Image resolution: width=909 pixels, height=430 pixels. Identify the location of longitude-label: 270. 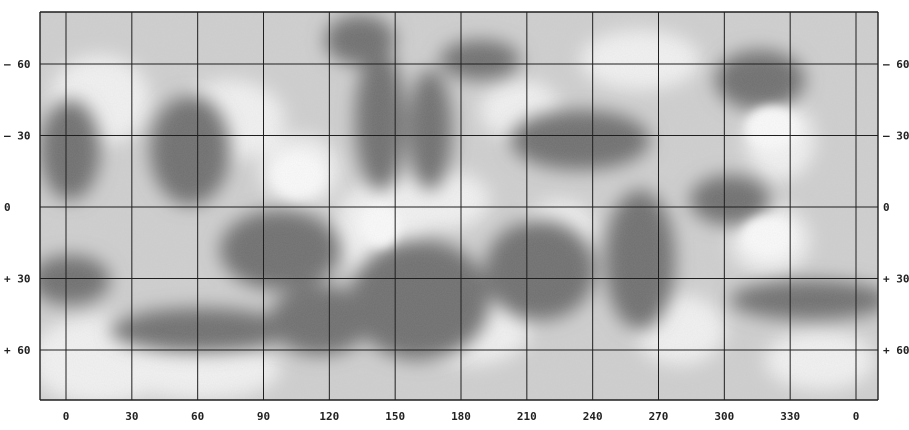
(659, 416).